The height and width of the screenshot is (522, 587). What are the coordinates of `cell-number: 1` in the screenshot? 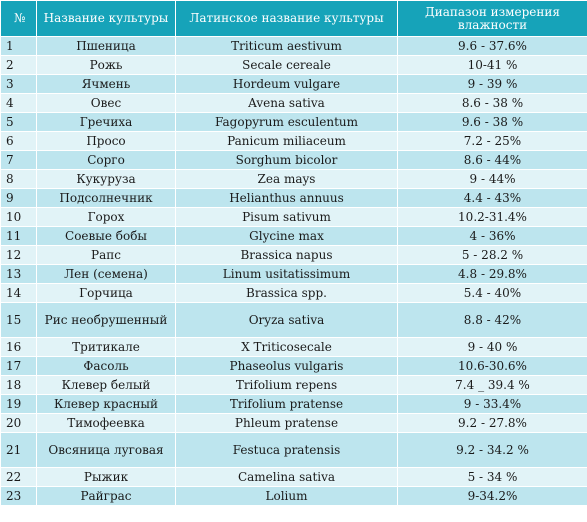 It's located at (18, 46).